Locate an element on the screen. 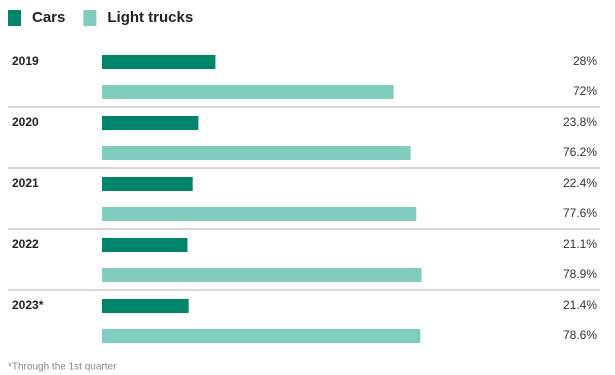  value-label: 76.2% is located at coordinates (580, 152).